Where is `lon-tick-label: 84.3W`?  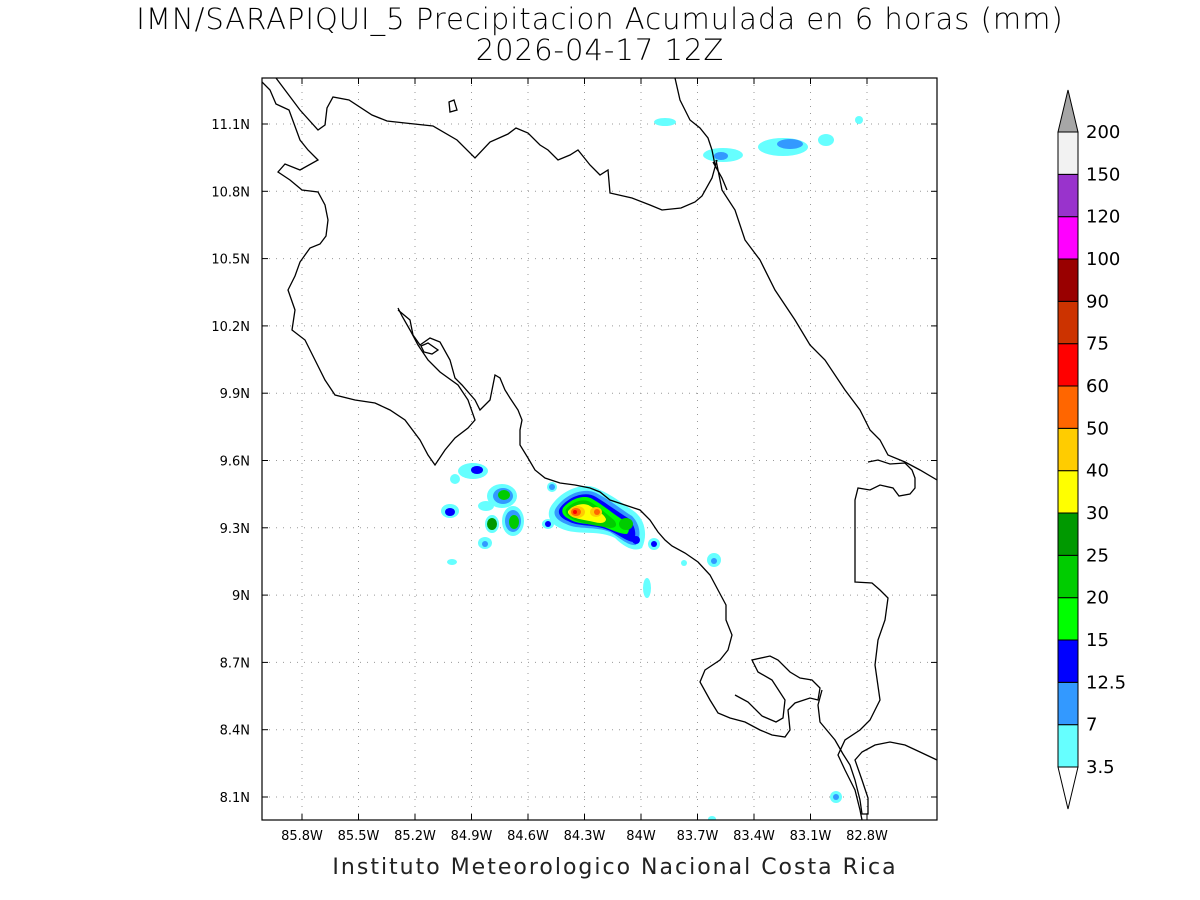 lon-tick-label: 84.3W is located at coordinates (585, 836).